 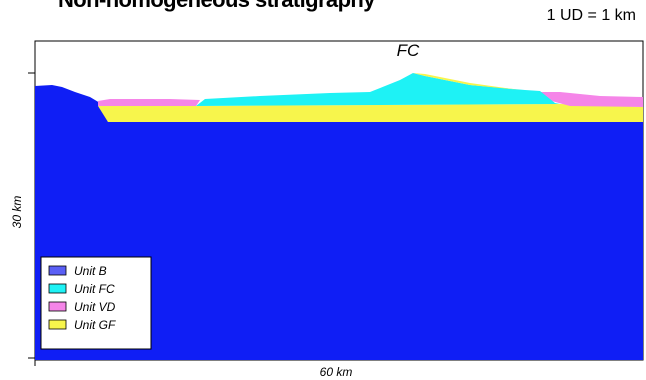 What do you see at coordinates (57, 270) in the screenshot?
I see `legend-swatch-unit-b` at bounding box center [57, 270].